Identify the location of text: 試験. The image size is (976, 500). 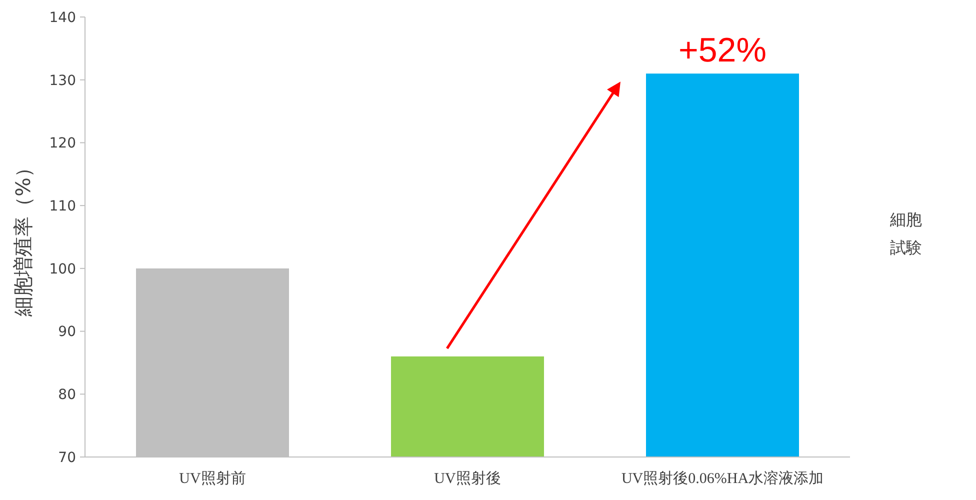
(906, 247).